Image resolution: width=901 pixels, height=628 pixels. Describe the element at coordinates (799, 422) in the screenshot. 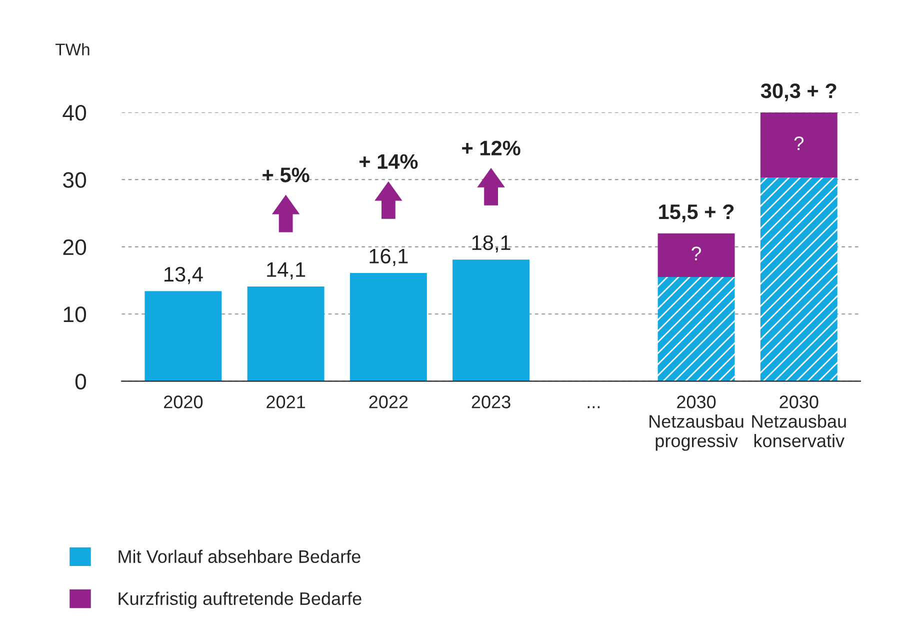

I see `x-tick-label: 2030 Netzausbau konservativ` at that location.